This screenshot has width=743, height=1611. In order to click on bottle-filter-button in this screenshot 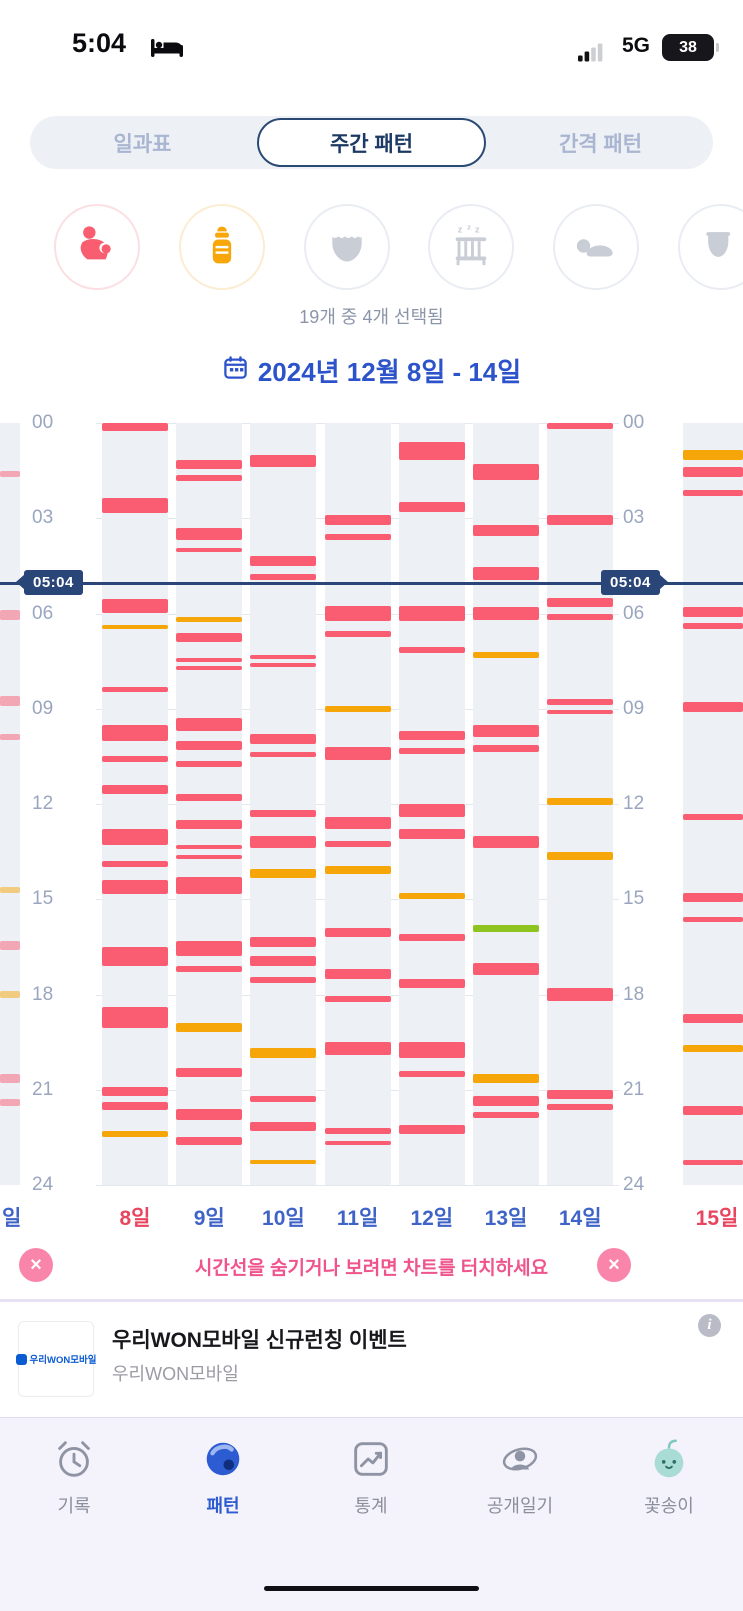, I will do `click(222, 247)`.